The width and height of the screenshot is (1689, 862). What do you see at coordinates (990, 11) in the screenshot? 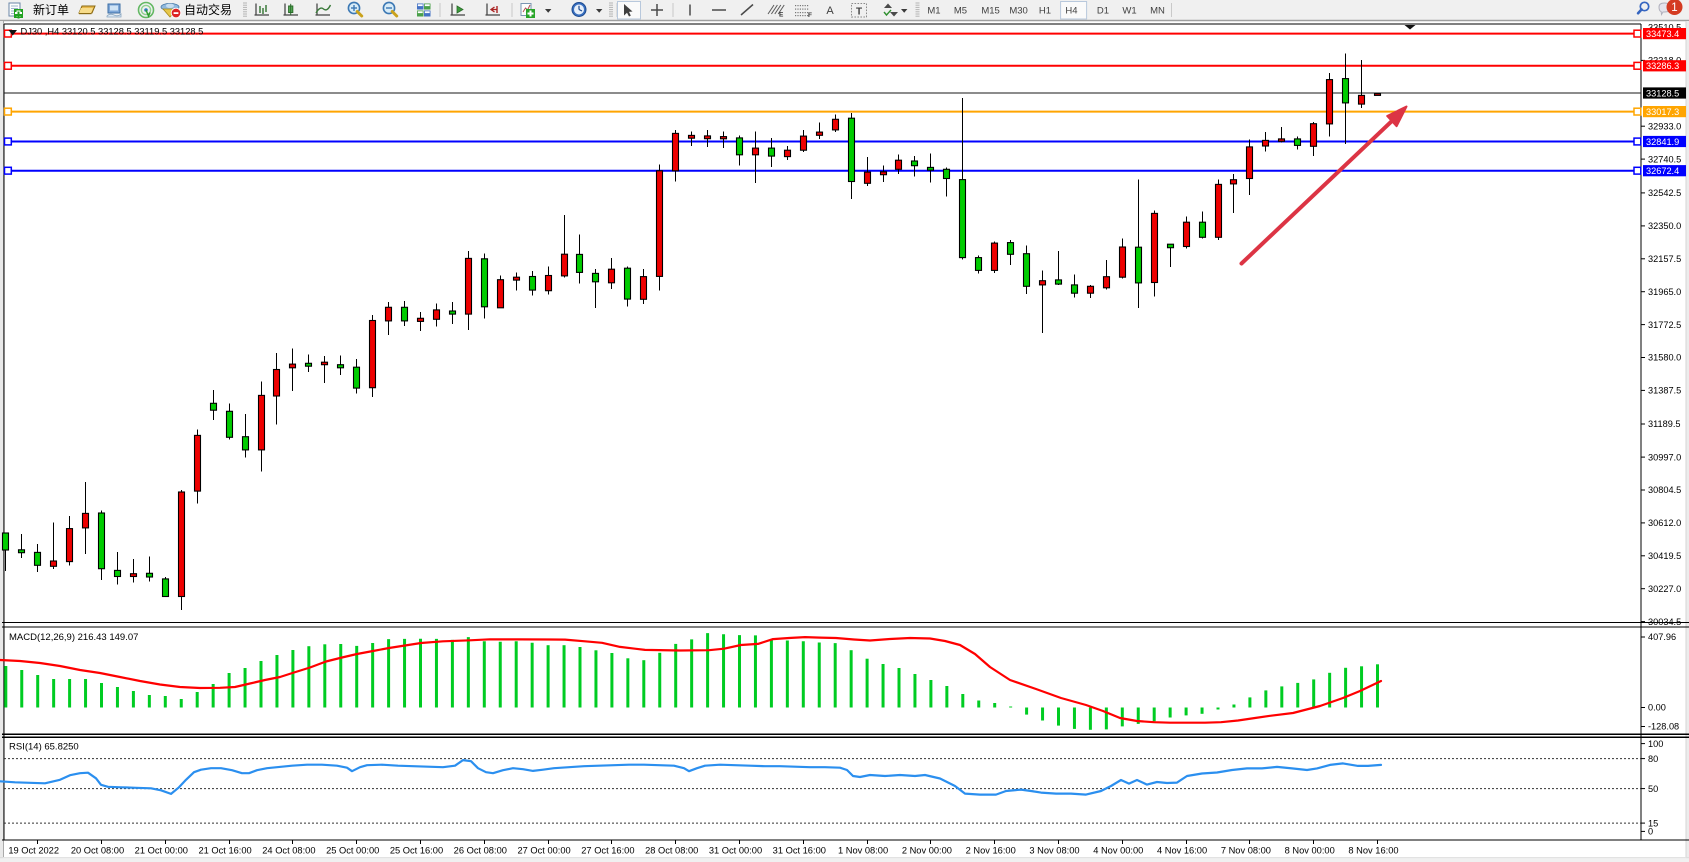
I see `svg-text: M15` at bounding box center [990, 11].